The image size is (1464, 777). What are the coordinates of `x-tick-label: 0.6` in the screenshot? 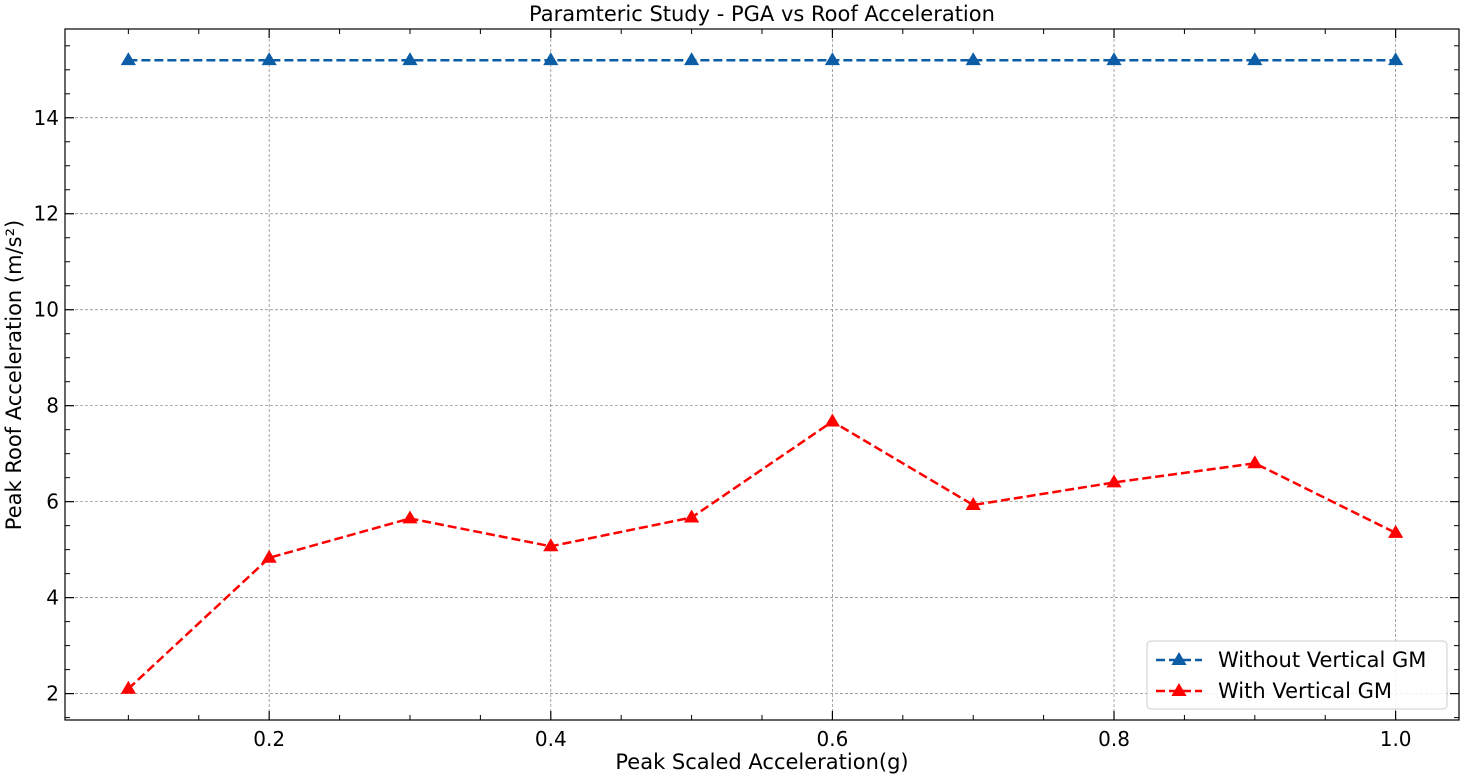 It's located at (832, 739).